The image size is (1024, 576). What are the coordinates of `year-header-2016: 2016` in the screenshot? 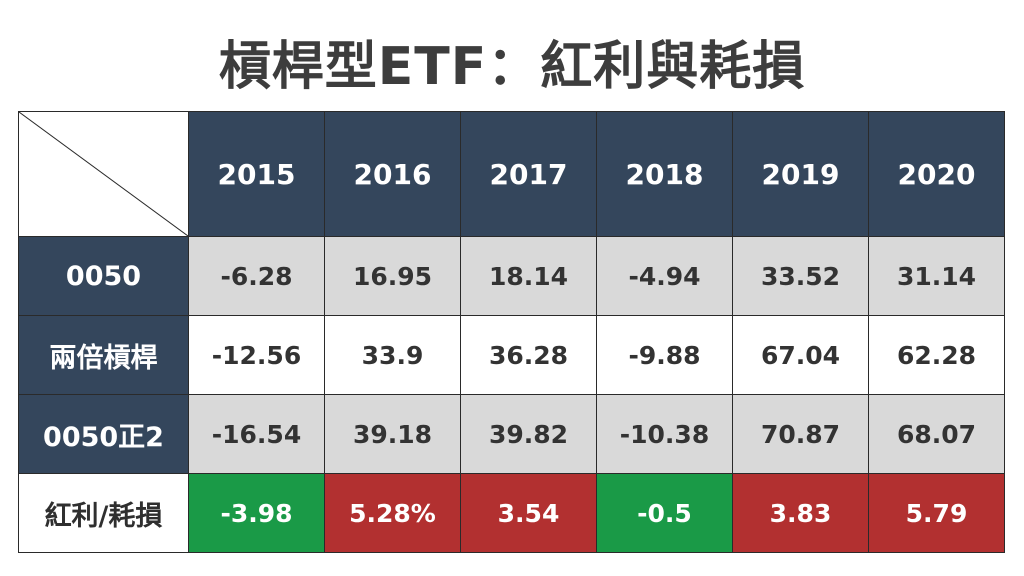 It's located at (392, 174).